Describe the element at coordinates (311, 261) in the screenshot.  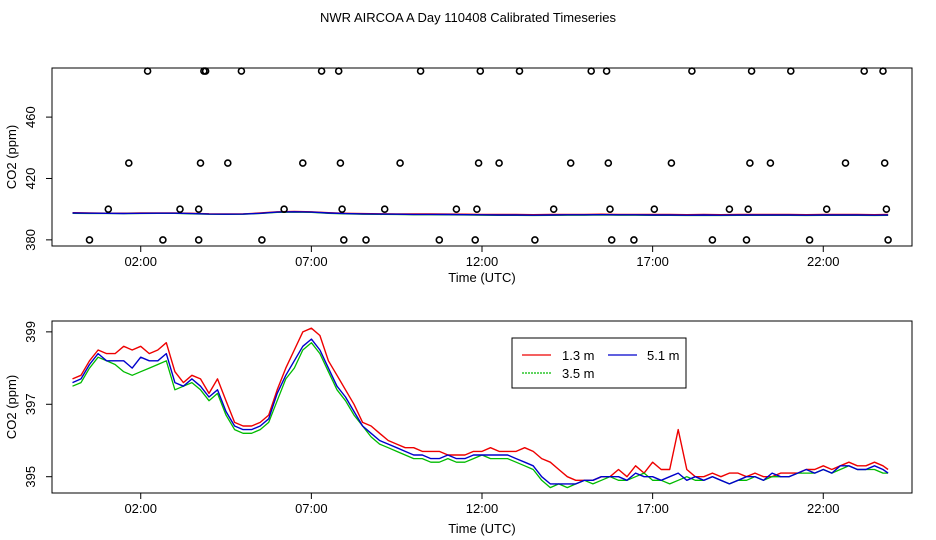
I see `top-x-tick-label: 07:00` at that location.